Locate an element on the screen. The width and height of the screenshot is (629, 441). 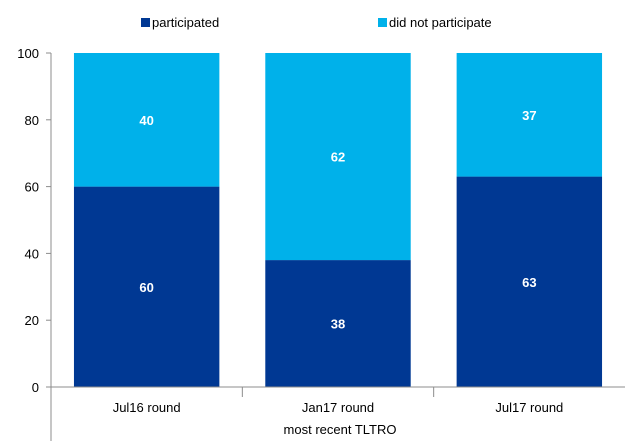
data-label: 62 is located at coordinates (338, 157).